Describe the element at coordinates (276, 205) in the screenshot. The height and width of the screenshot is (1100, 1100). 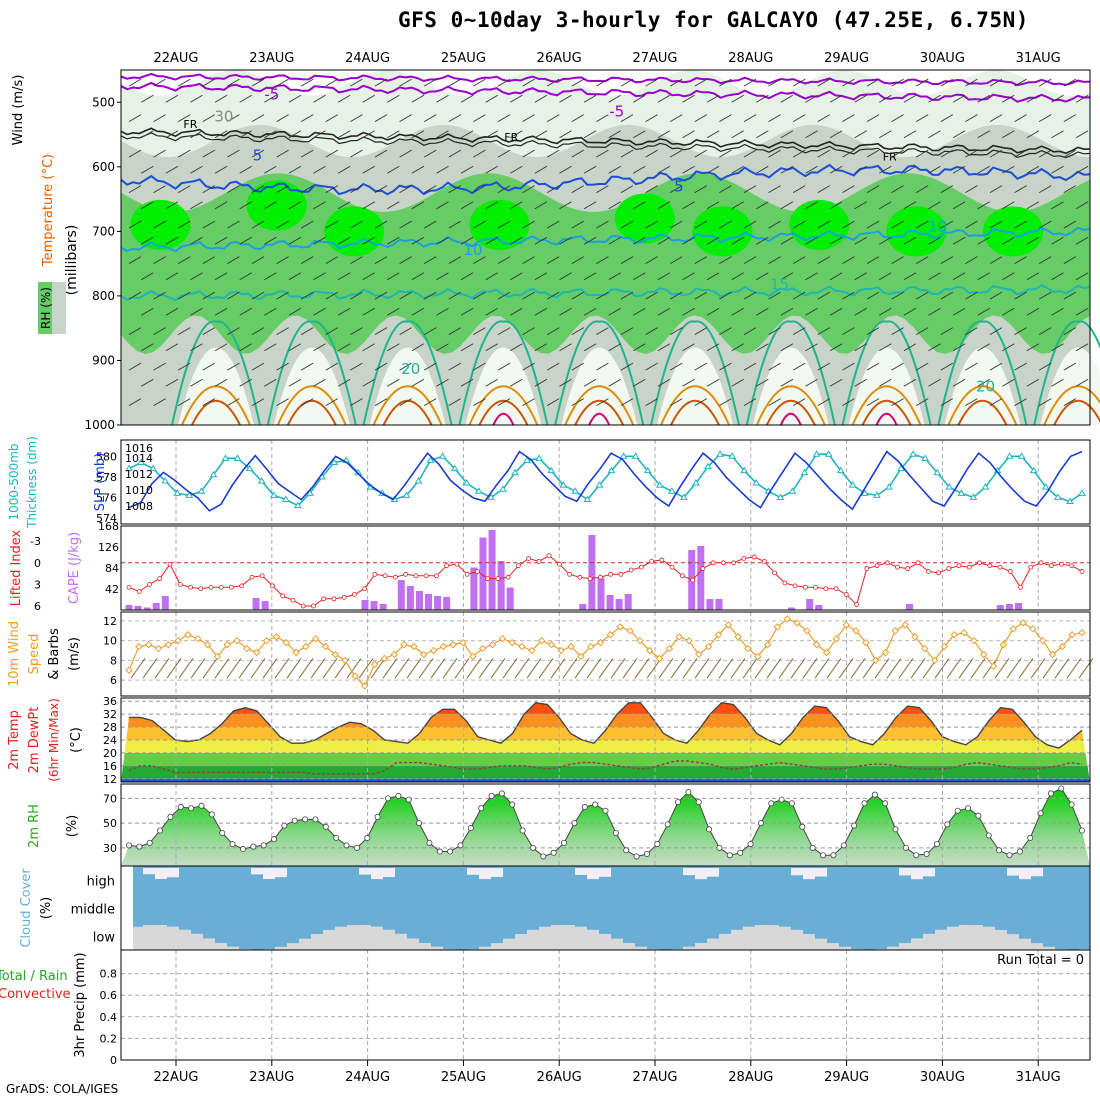
I see `rh-patch-bright` at that location.